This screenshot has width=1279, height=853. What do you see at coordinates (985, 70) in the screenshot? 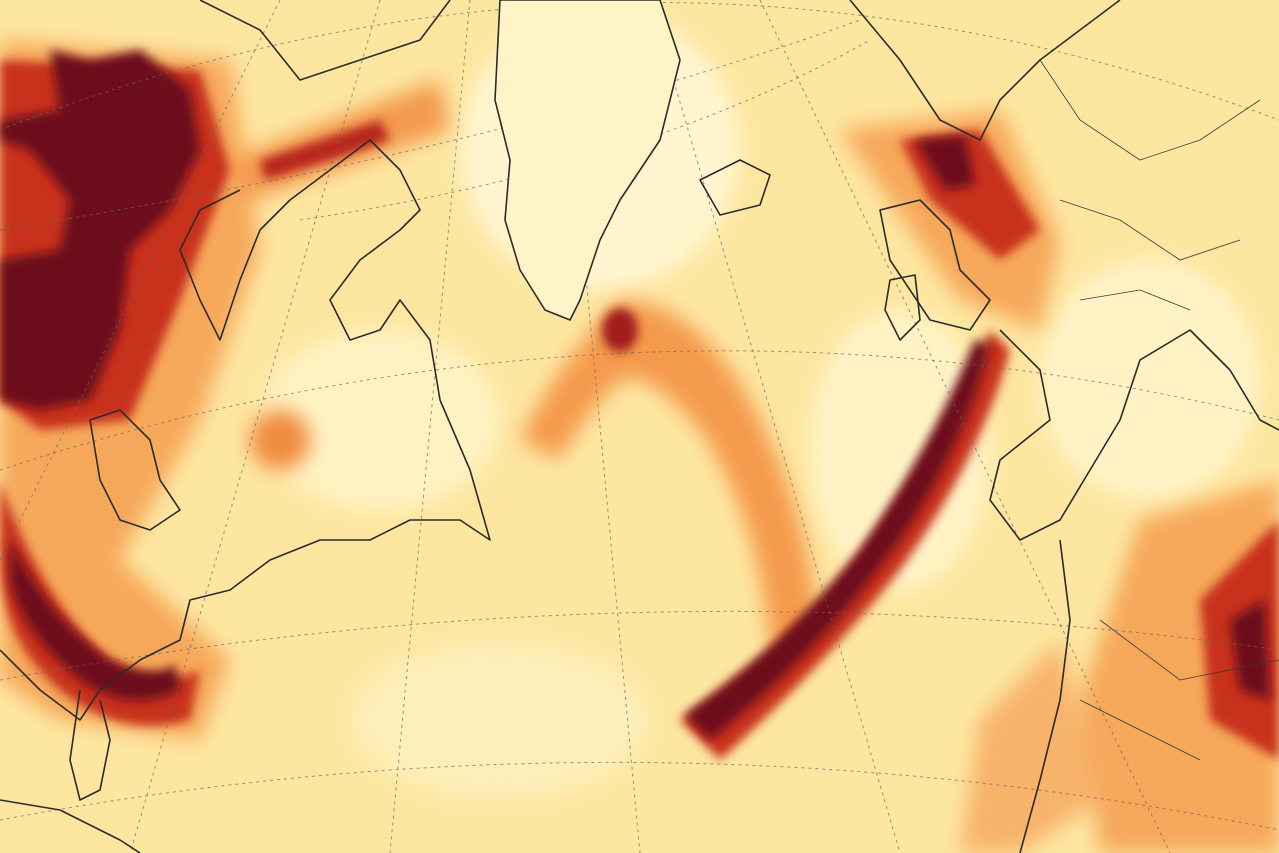
I see `scandinavia` at bounding box center [985, 70].